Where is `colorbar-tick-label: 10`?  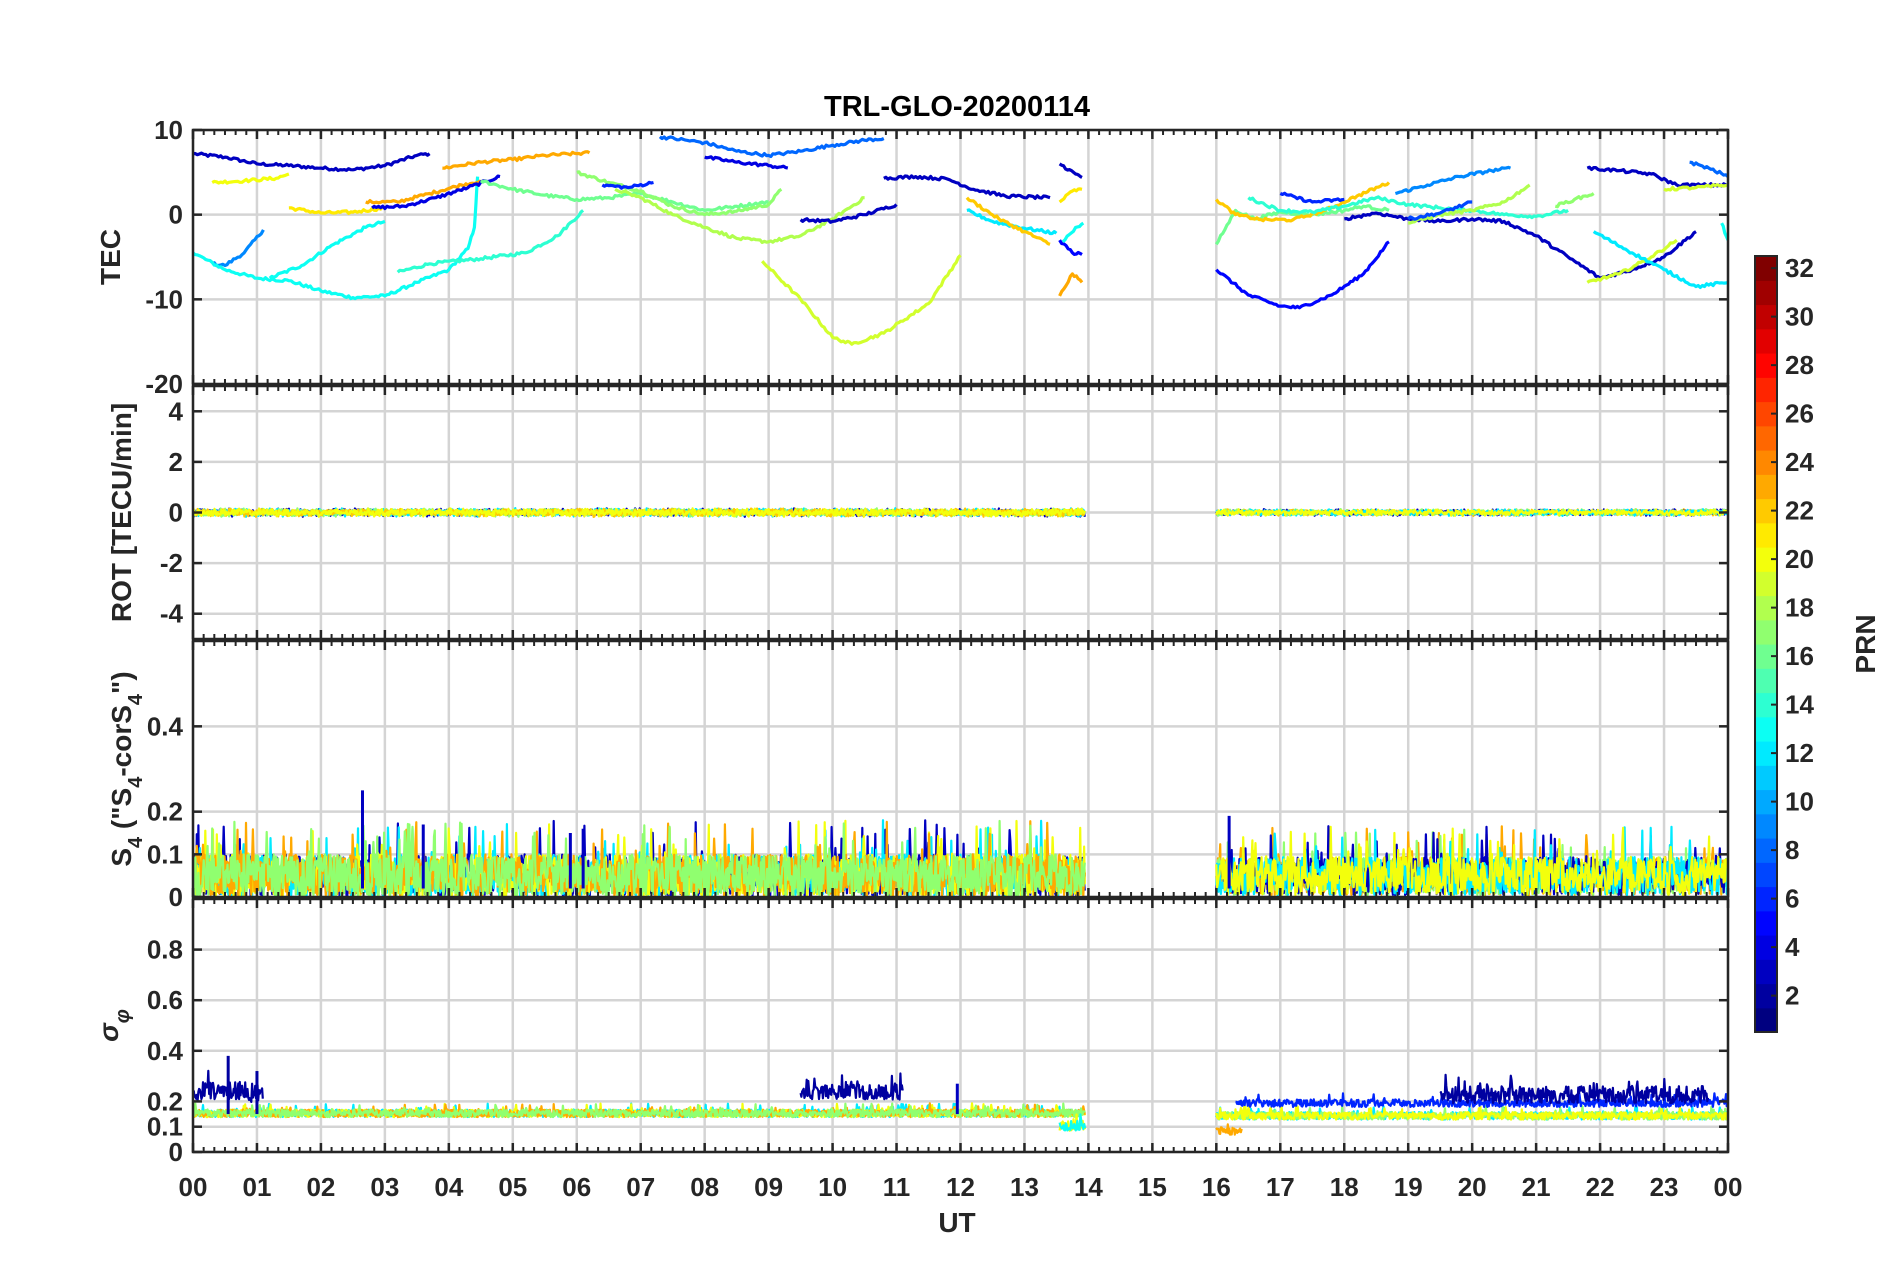
colorbar-tick-label: 10 is located at coordinates (1799, 802).